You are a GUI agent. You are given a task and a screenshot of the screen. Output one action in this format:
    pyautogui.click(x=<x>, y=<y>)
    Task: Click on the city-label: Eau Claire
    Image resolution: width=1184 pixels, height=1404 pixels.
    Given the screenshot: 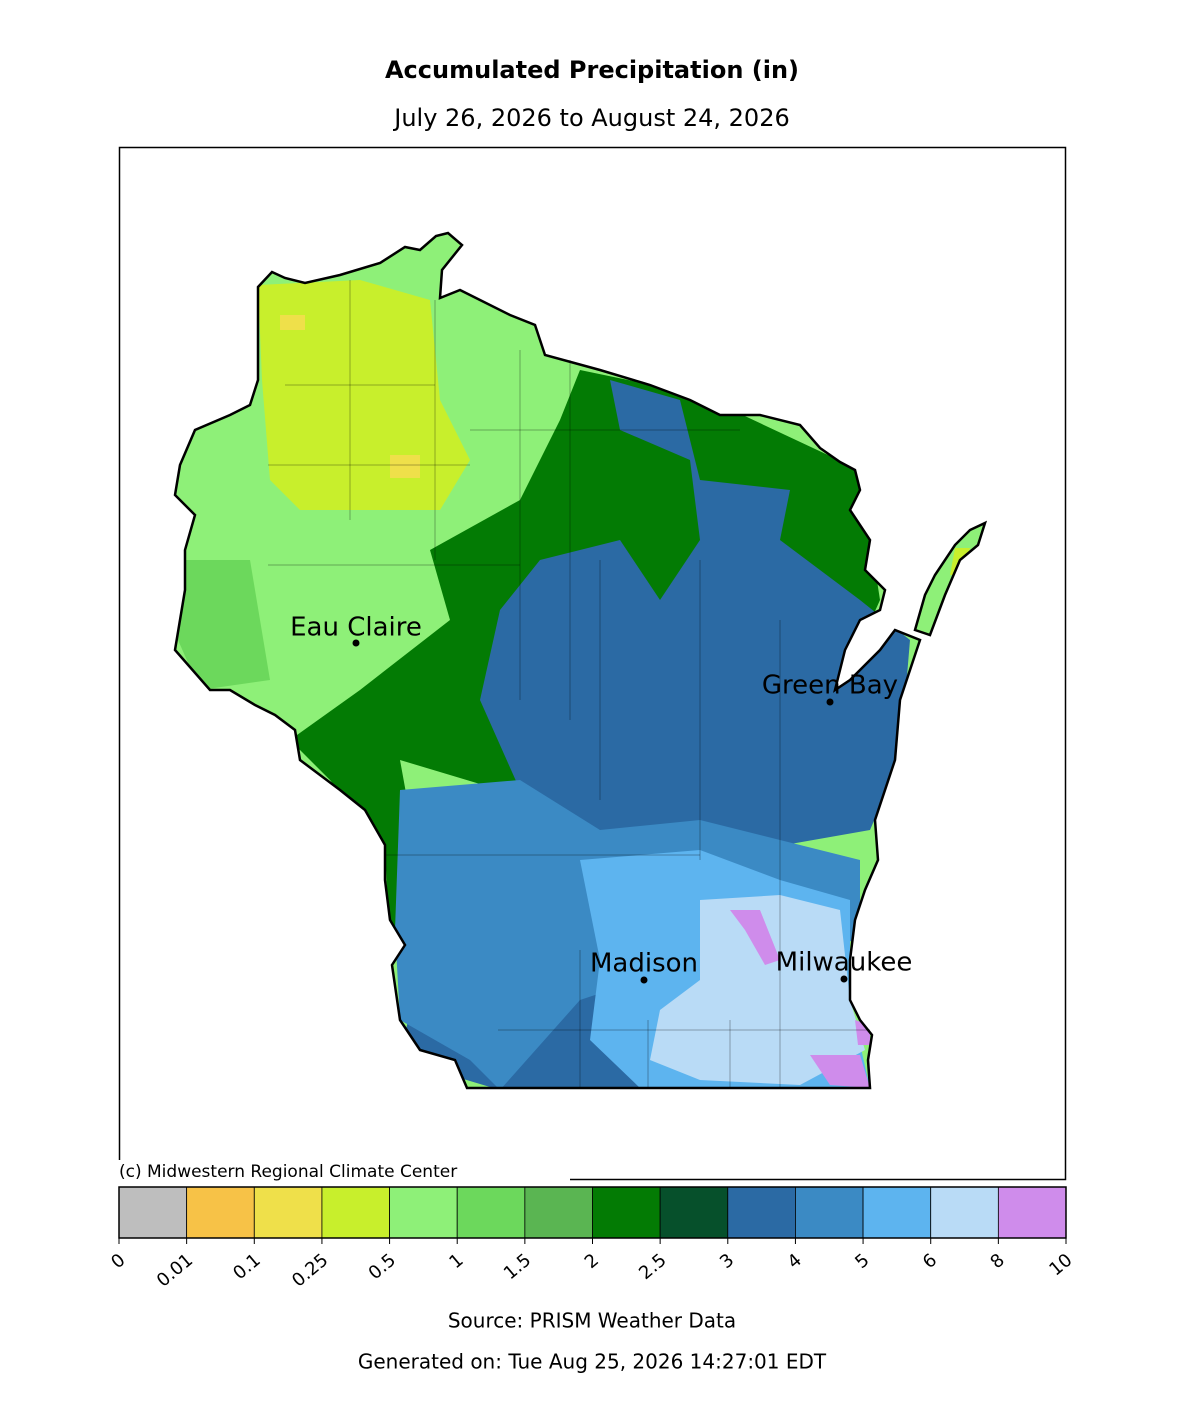 What is the action you would take?
    pyautogui.click(x=356, y=628)
    